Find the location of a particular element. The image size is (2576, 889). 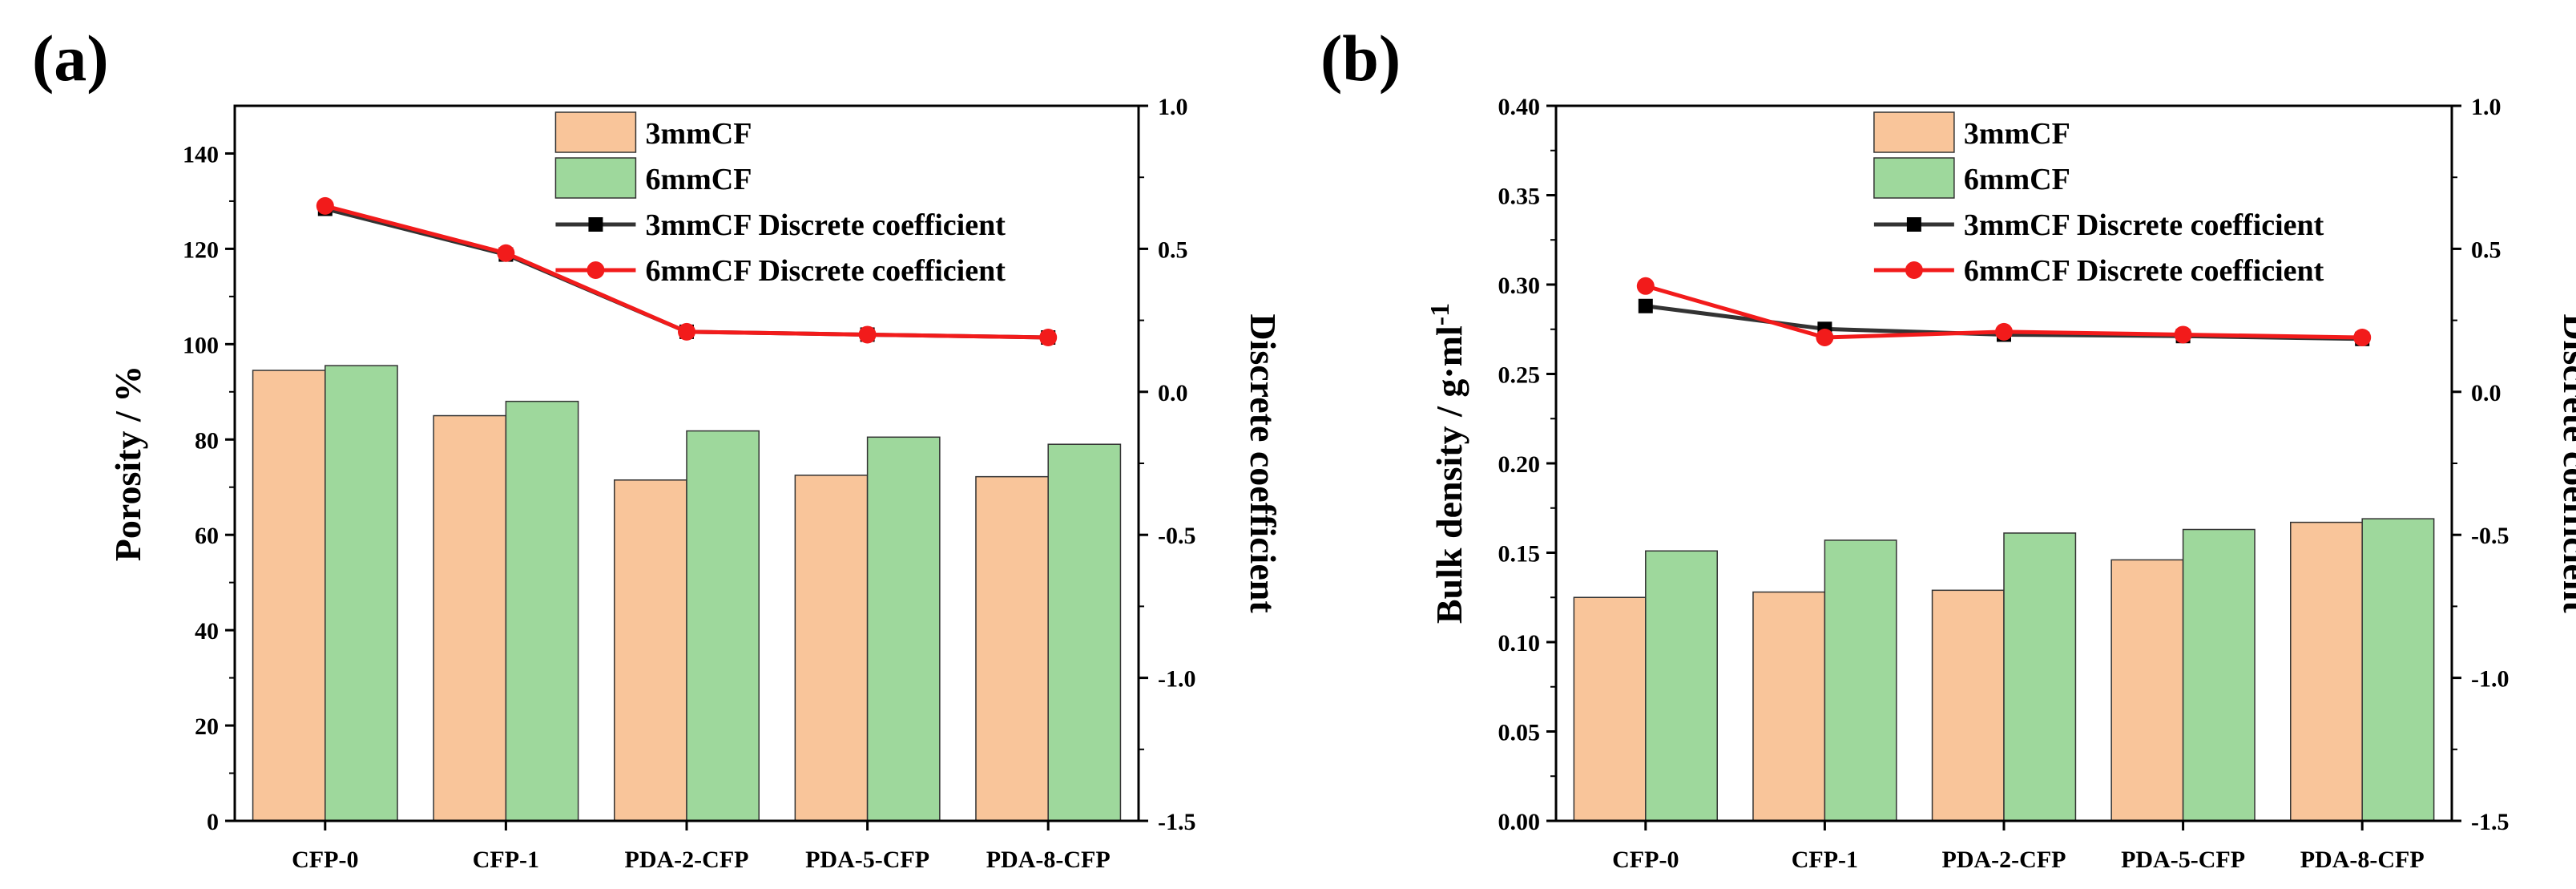

y-tick-label: 0 is located at coordinates (213, 822).